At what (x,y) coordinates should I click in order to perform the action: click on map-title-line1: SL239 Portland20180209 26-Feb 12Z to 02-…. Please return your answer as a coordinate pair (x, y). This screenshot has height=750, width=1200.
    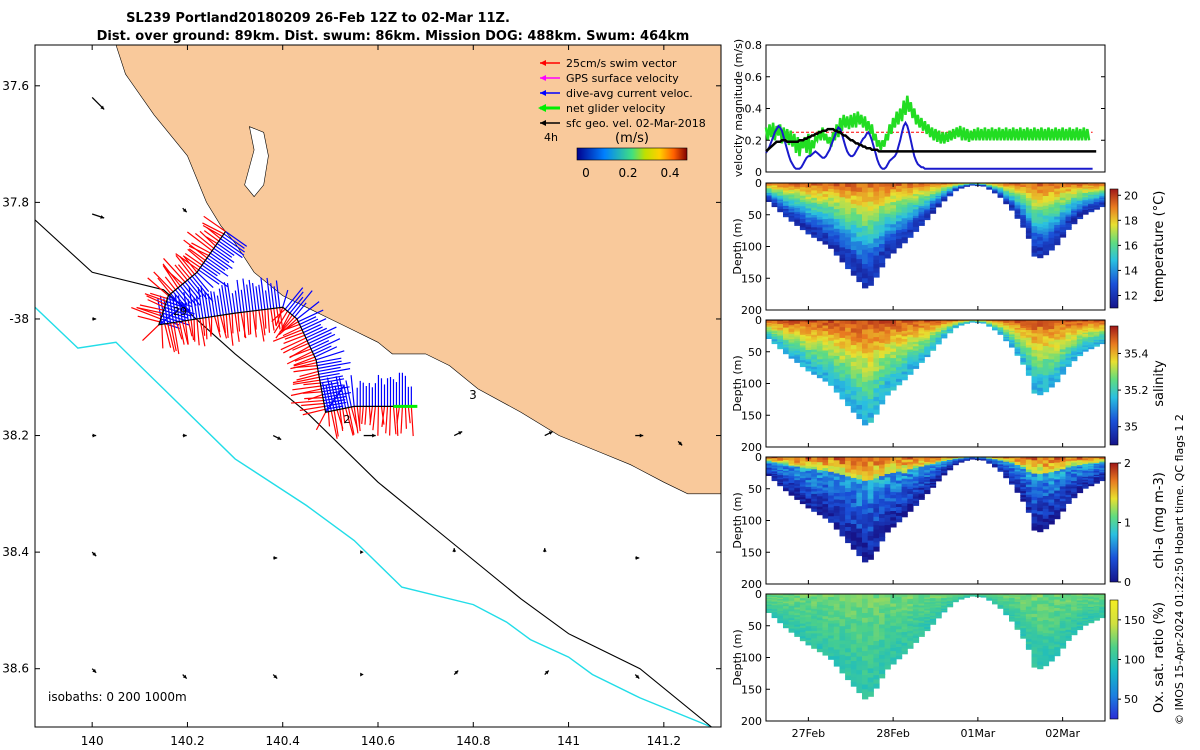
    Looking at the image, I should click on (318, 18).